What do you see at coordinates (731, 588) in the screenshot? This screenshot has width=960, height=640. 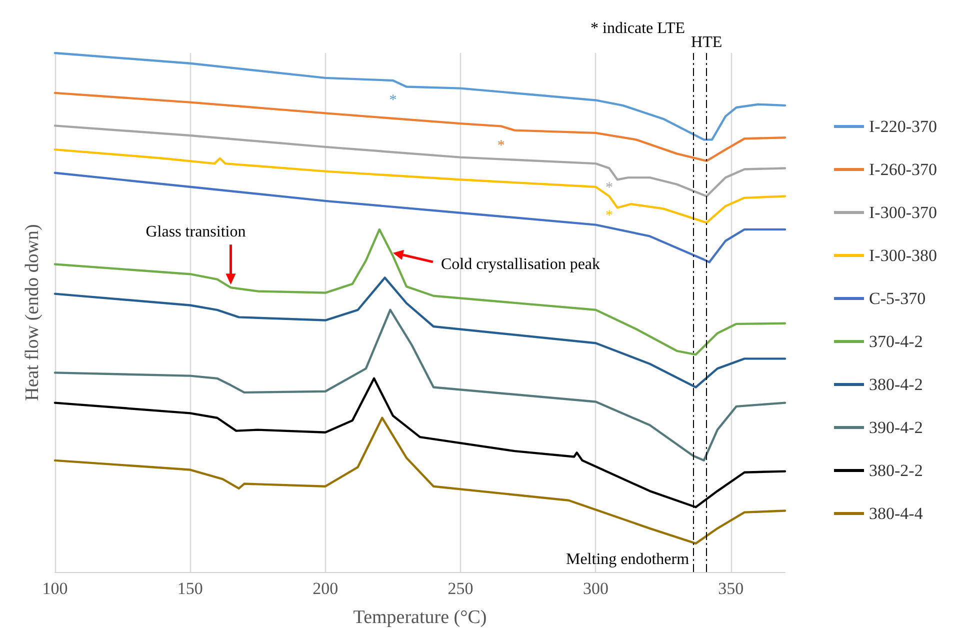 I see `x-tick-label: 350` at bounding box center [731, 588].